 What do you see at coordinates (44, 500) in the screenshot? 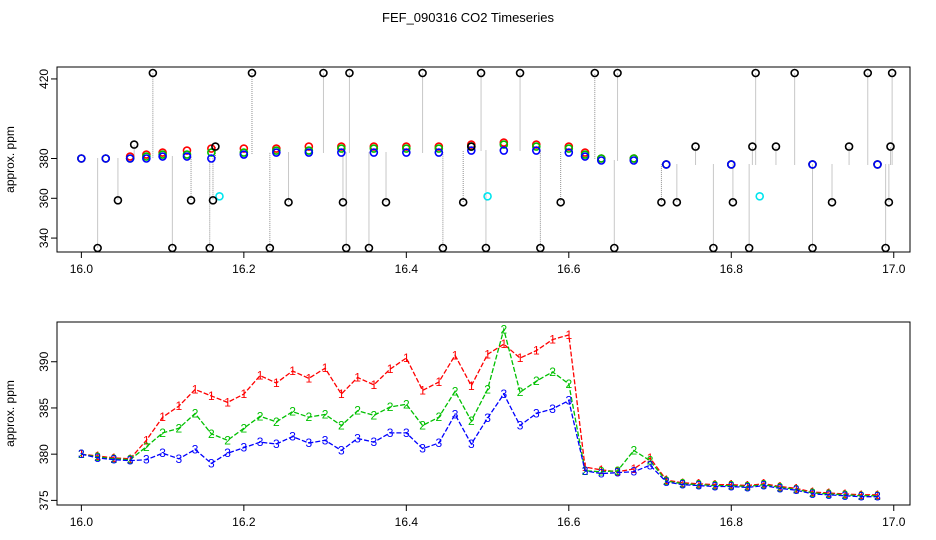
I see `y-tick-label: 375` at bounding box center [44, 500].